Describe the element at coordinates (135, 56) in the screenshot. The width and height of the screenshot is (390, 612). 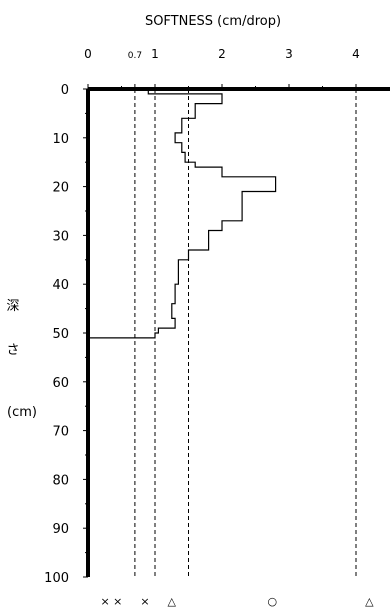
I see `x-tick-label: 0.7` at that location.